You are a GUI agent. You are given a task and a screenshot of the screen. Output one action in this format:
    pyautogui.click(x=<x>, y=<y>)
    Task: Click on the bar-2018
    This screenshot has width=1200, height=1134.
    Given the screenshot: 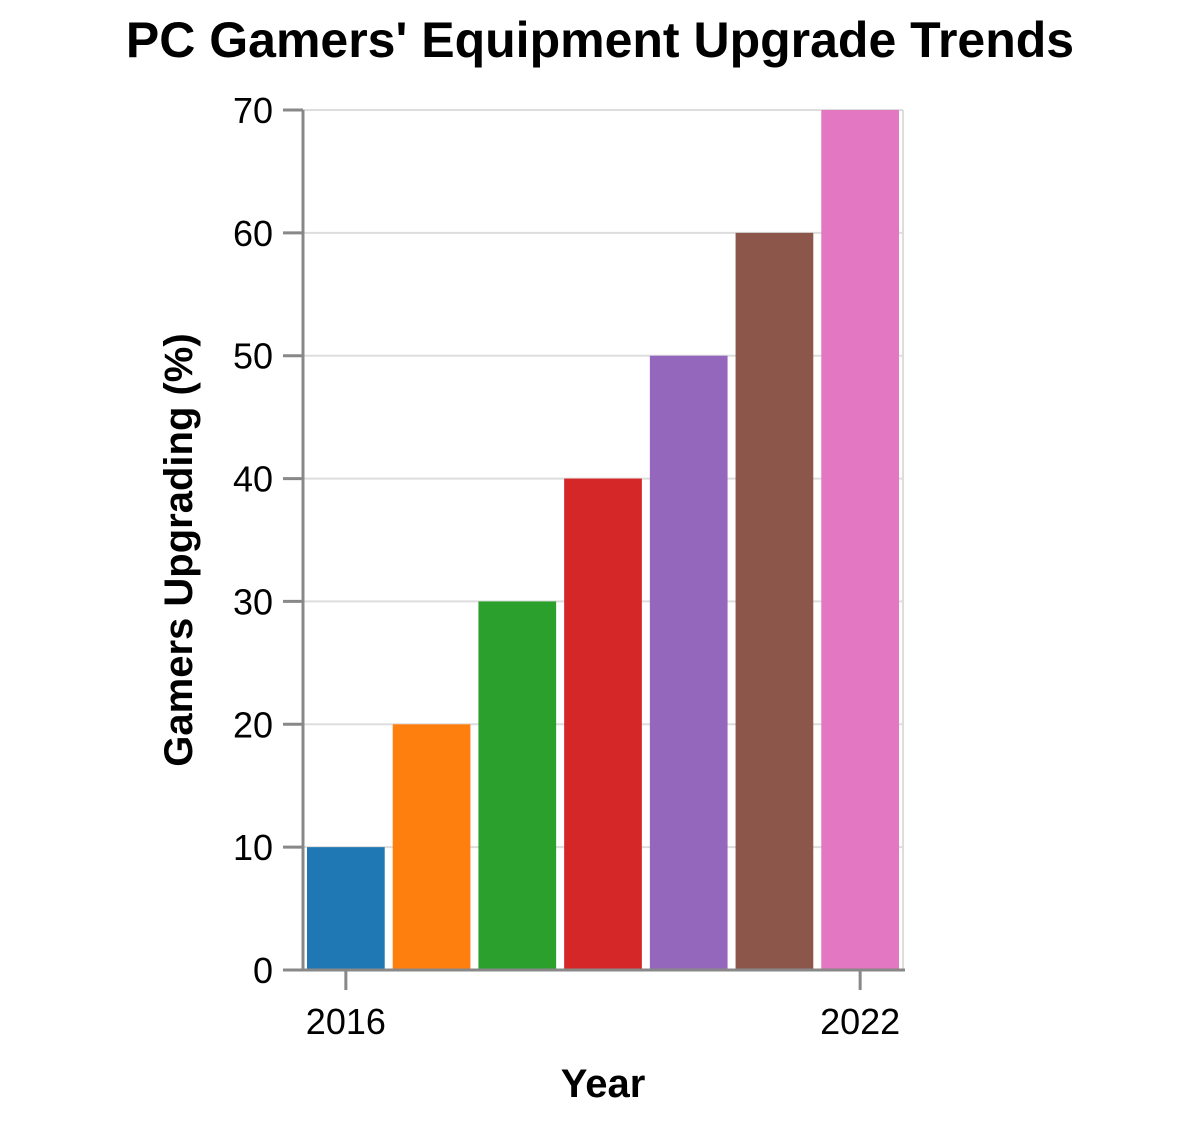 What is the action you would take?
    pyautogui.click(x=517, y=785)
    